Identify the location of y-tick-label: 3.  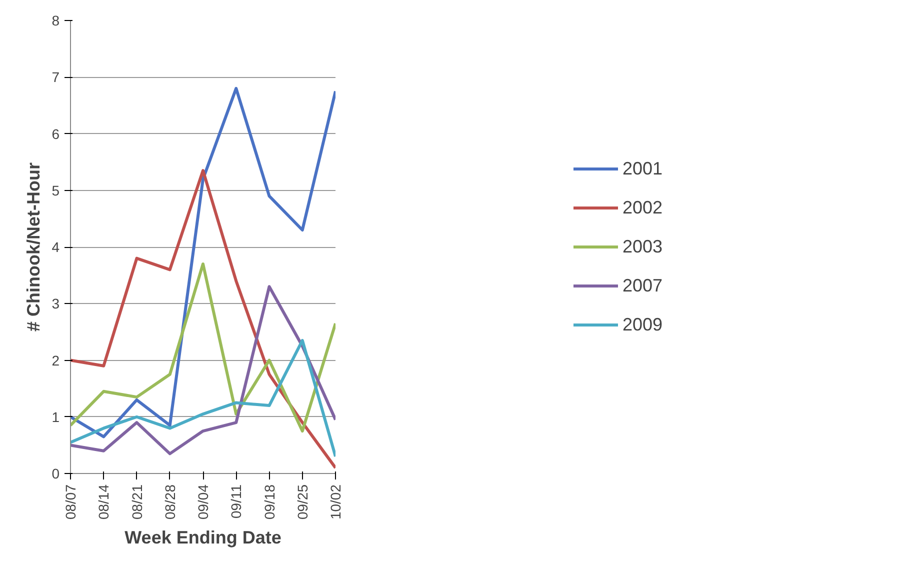
(56, 304).